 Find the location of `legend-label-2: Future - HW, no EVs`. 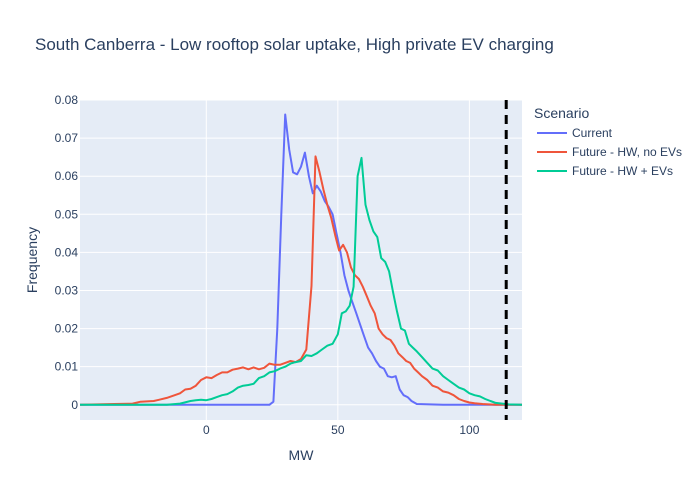

legend-label-2: Future - HW, no EVs is located at coordinates (627, 152).